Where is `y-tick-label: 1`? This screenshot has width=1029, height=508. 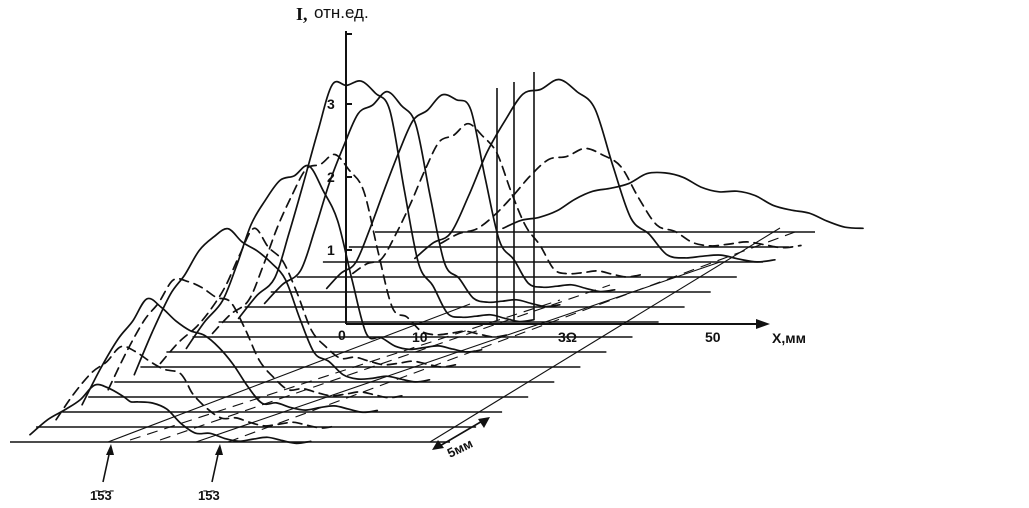 y-tick-label: 1 is located at coordinates (331, 250).